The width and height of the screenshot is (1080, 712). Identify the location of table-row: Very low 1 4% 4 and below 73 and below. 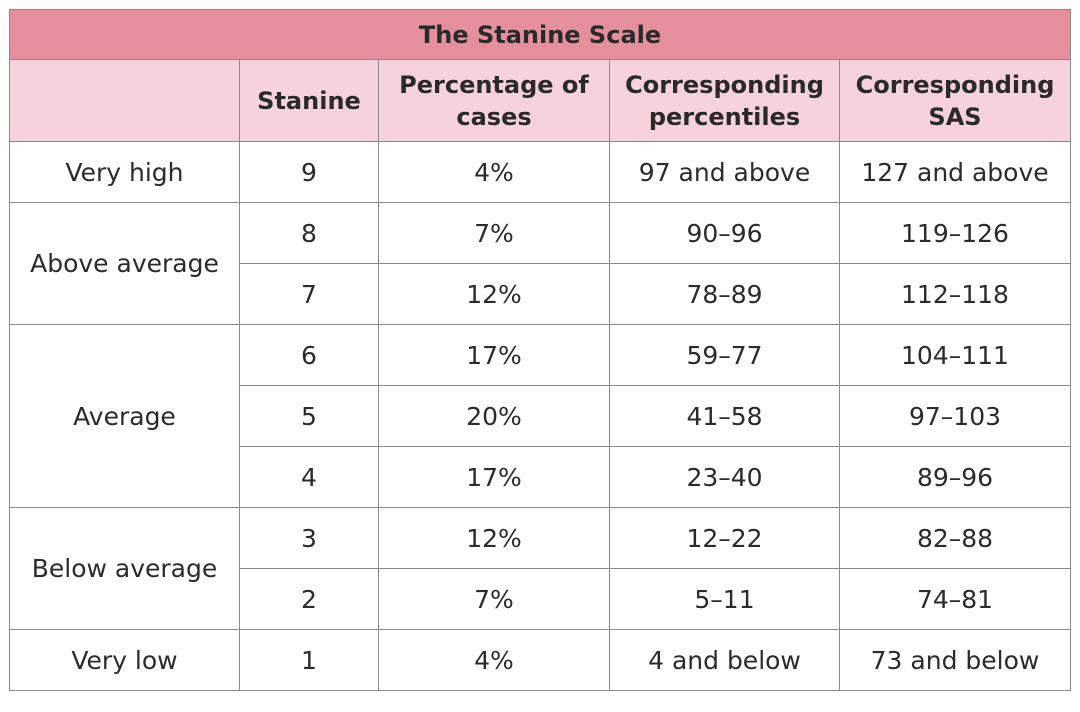
(540, 660).